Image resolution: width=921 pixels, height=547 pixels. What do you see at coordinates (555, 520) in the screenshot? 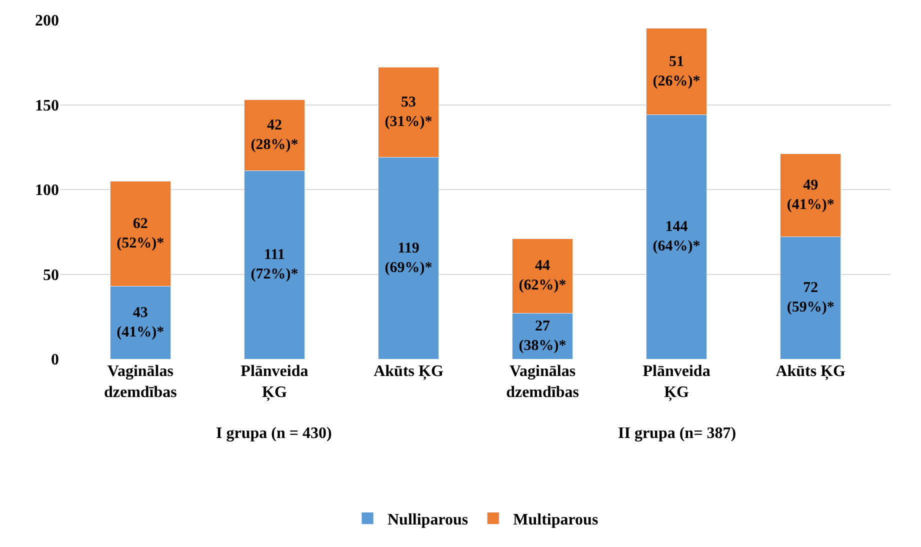
I see `legend-label: Multiparous` at bounding box center [555, 520].